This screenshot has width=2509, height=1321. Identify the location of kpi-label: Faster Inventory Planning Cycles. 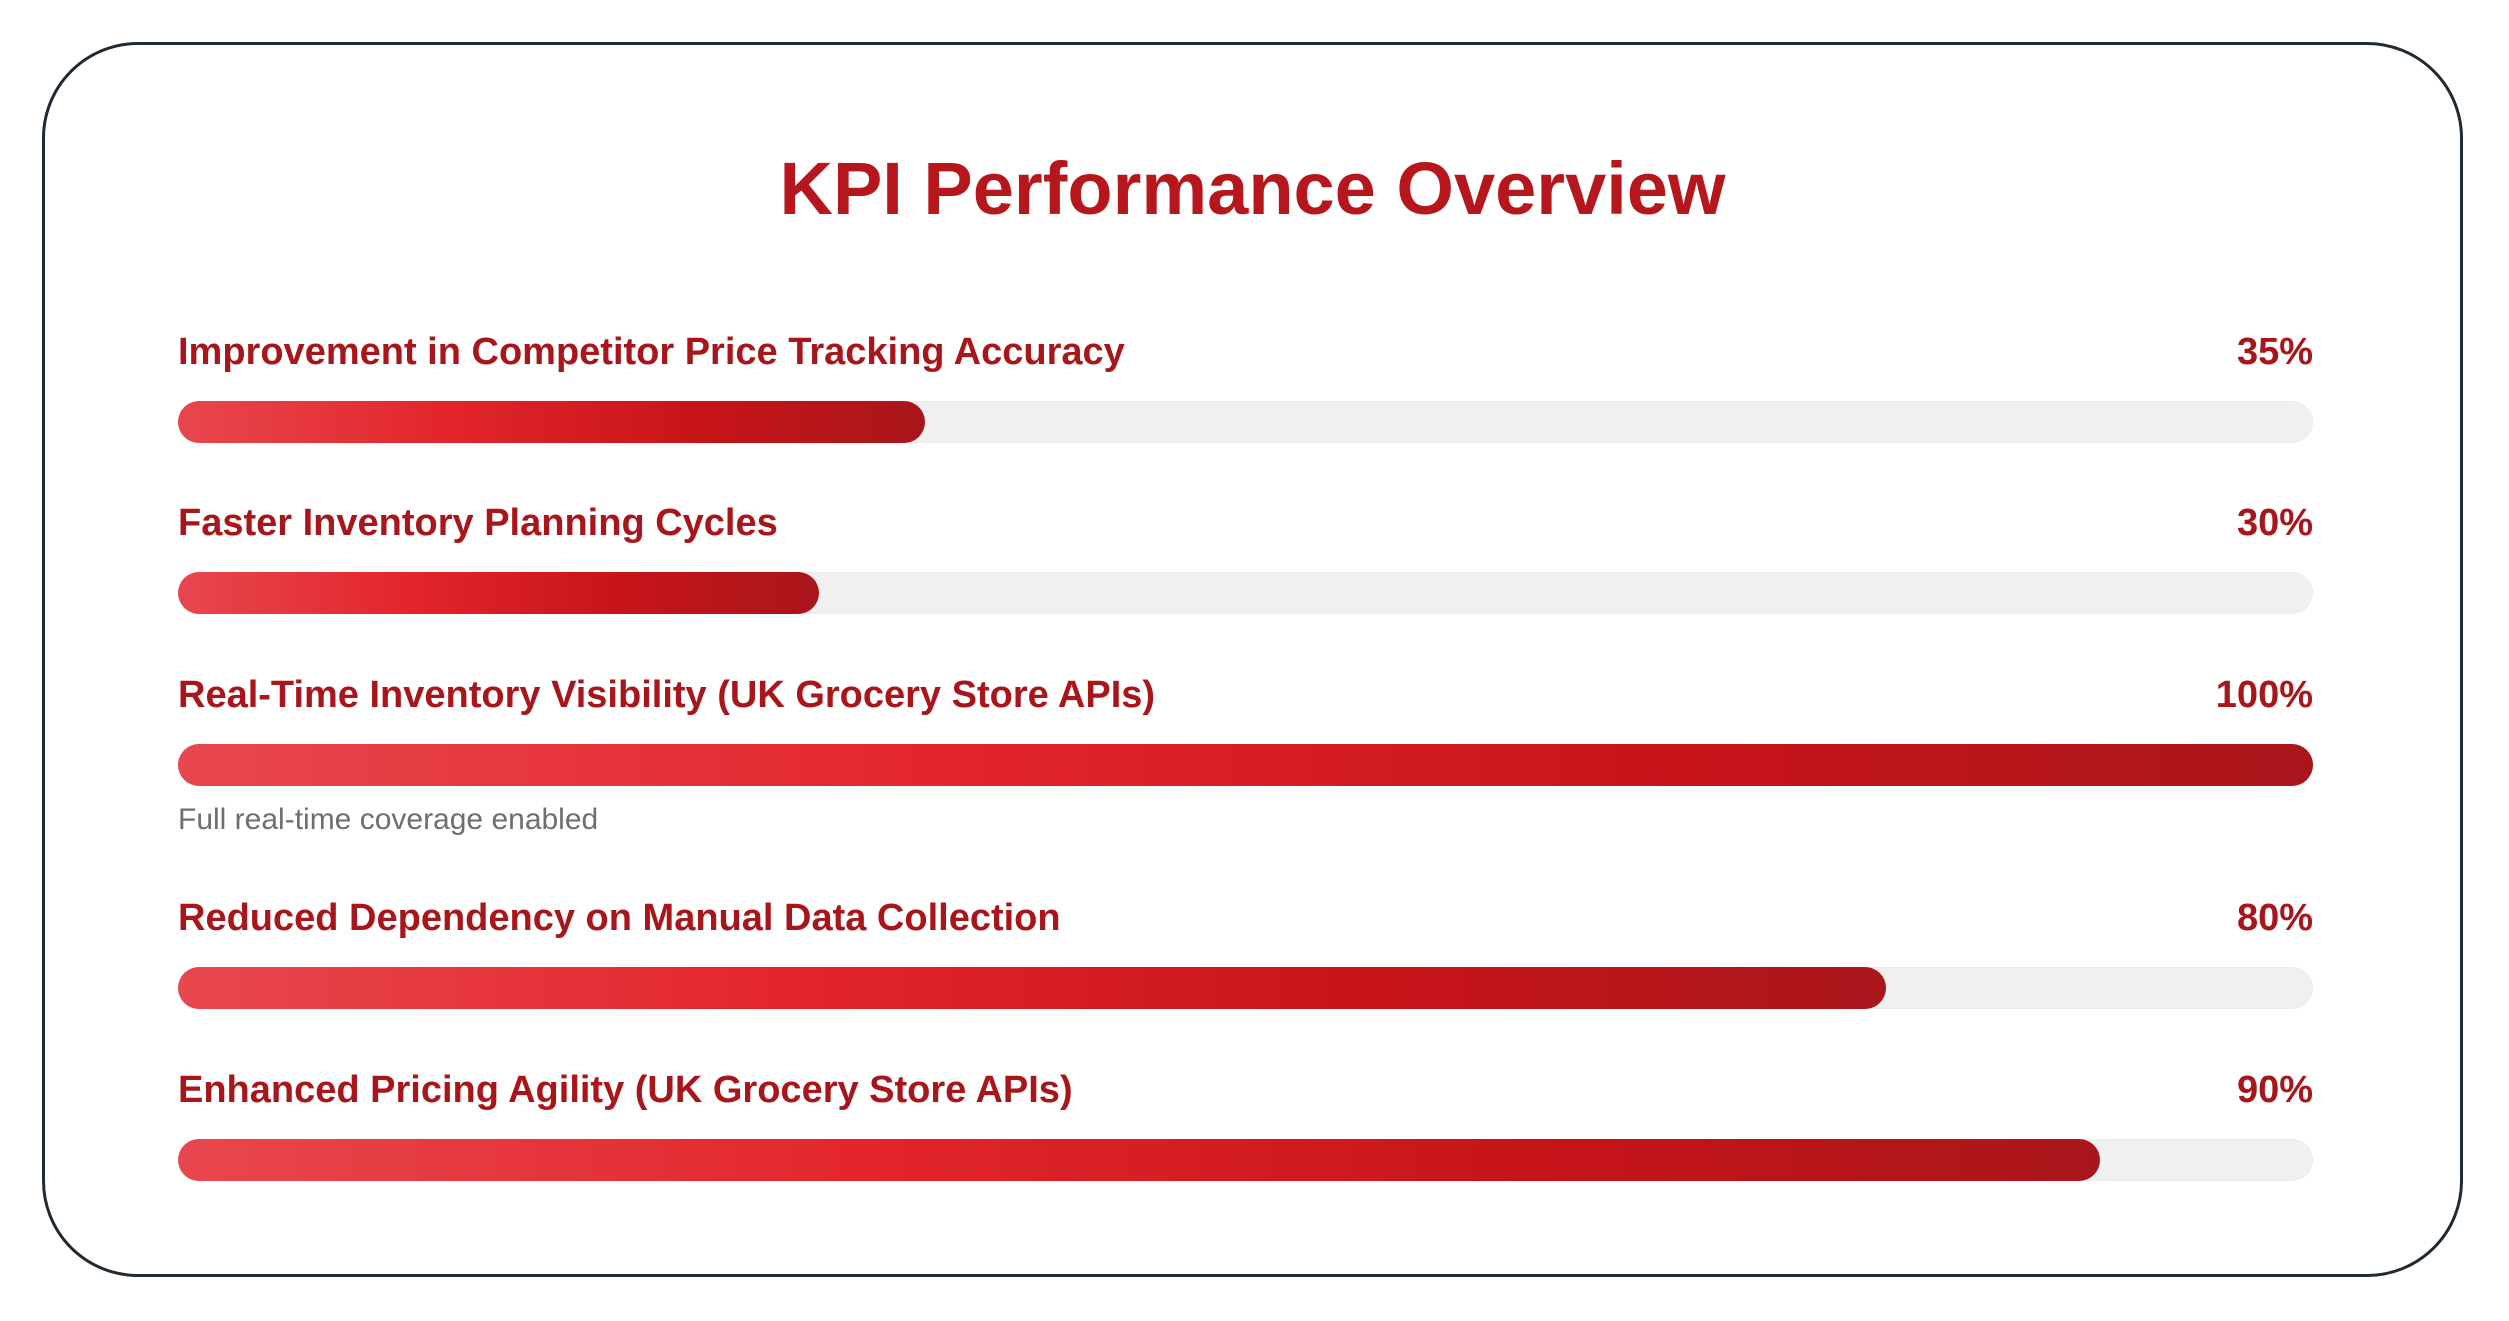
(478, 523).